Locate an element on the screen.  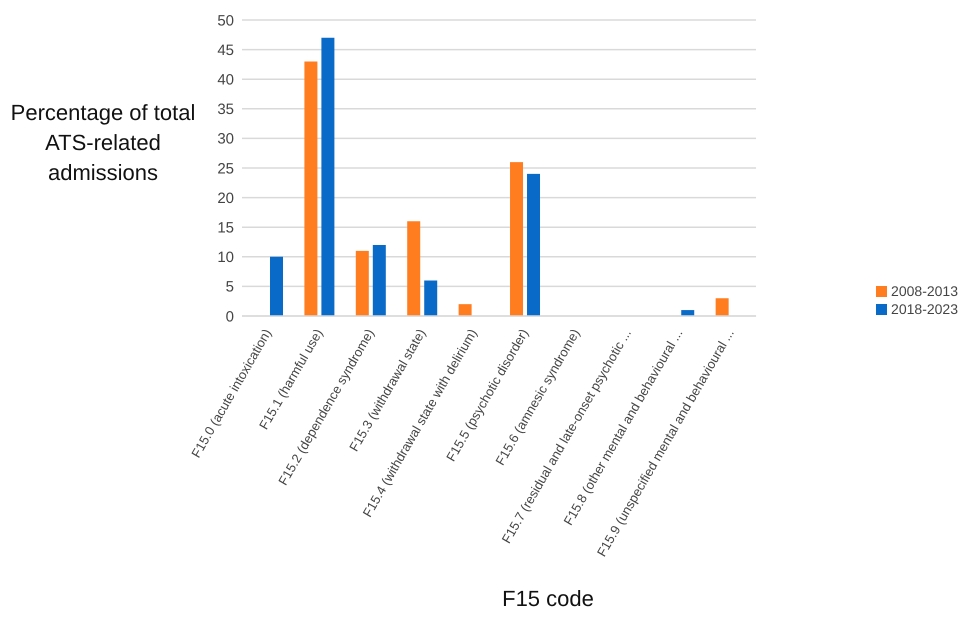
x-axis-title: F15 code is located at coordinates (548, 599).